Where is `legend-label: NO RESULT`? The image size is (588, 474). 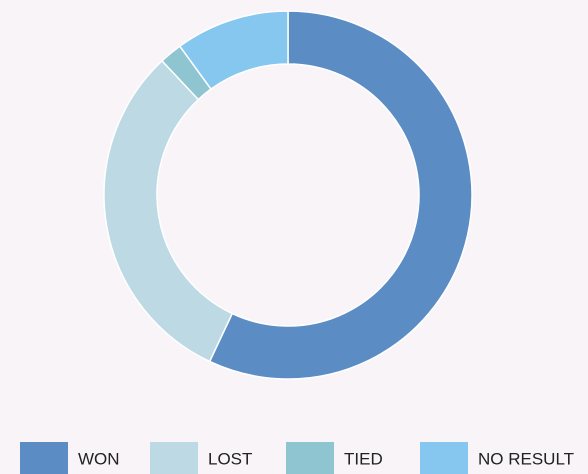
legend-label: NO RESULT is located at coordinates (526, 458).